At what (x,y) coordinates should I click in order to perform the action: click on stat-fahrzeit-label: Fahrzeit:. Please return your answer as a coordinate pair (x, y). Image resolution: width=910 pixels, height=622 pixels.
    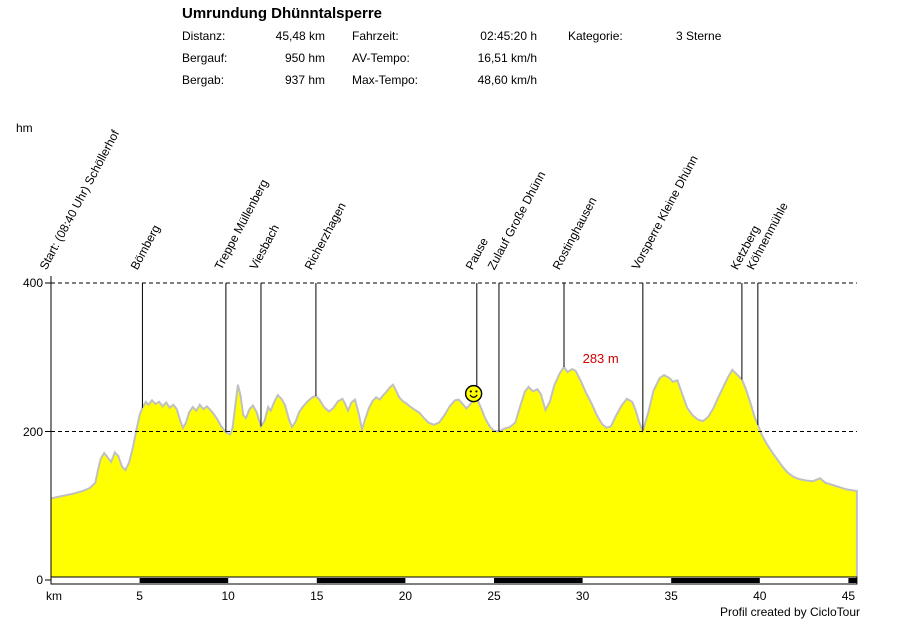
    Looking at the image, I should click on (375, 36).